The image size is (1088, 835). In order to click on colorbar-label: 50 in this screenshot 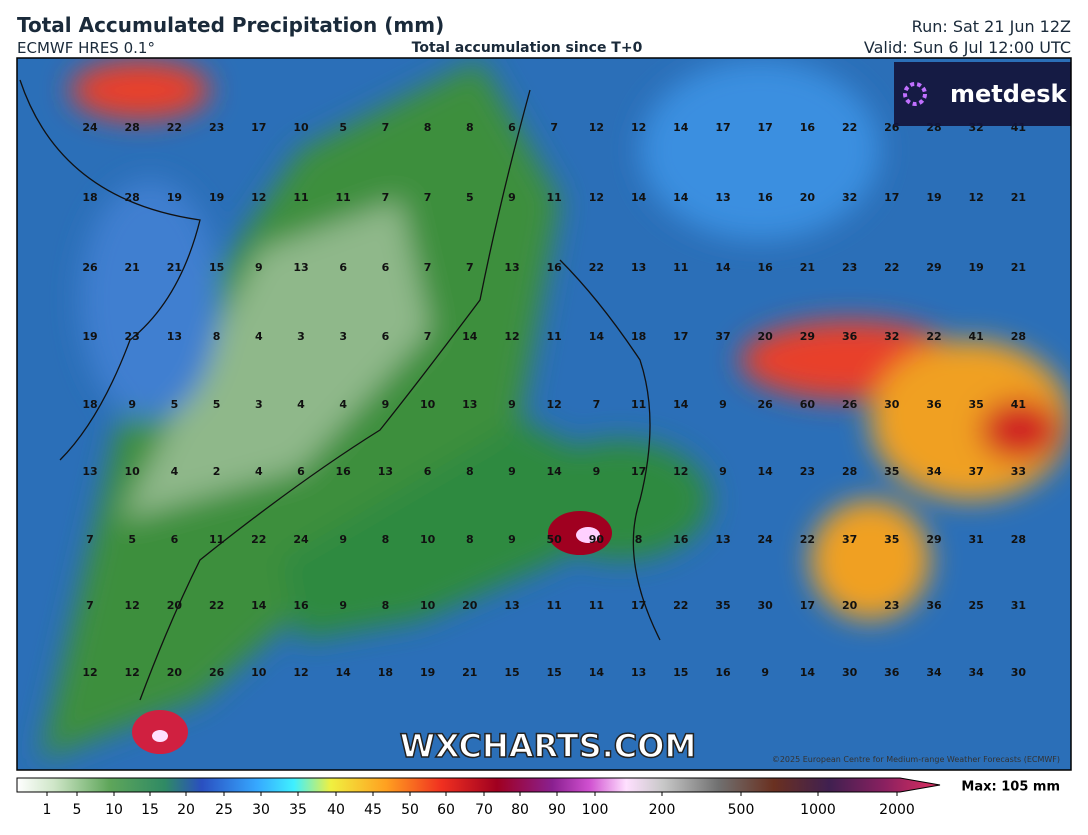, I will do `click(410, 810)`.